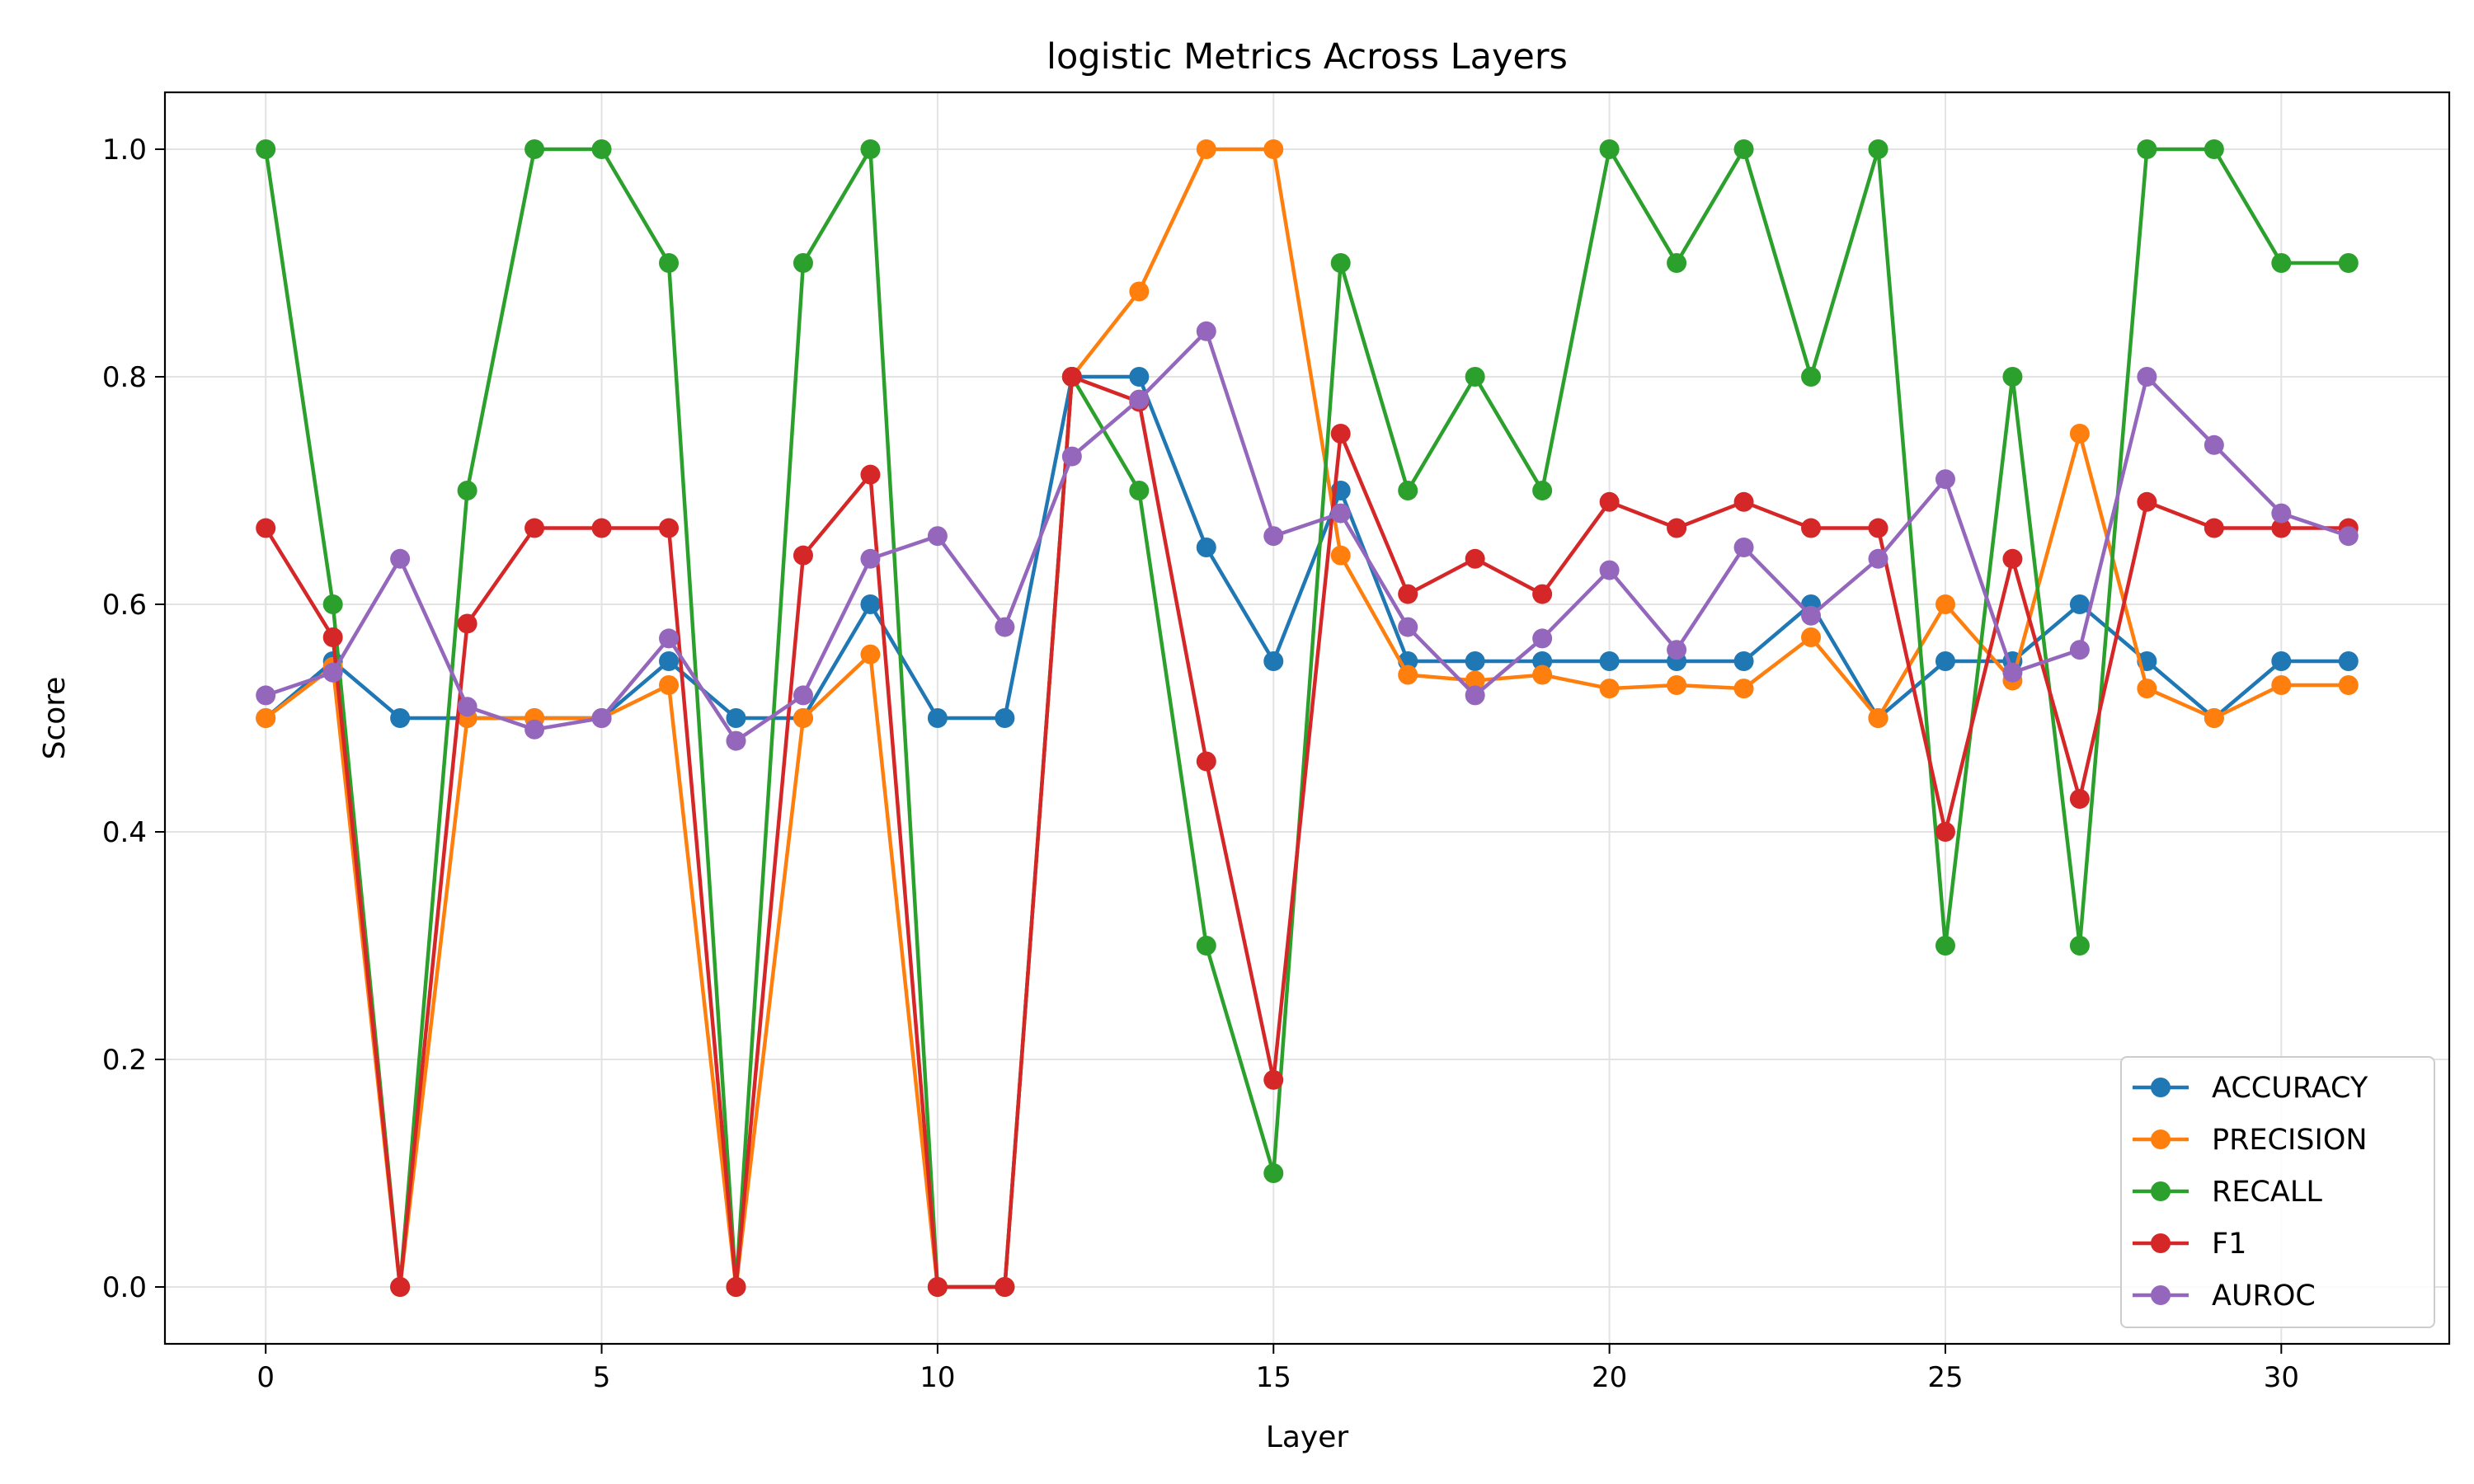  Describe the element at coordinates (1945, 1377) in the screenshot. I see `x-tick-label: 25` at that location.